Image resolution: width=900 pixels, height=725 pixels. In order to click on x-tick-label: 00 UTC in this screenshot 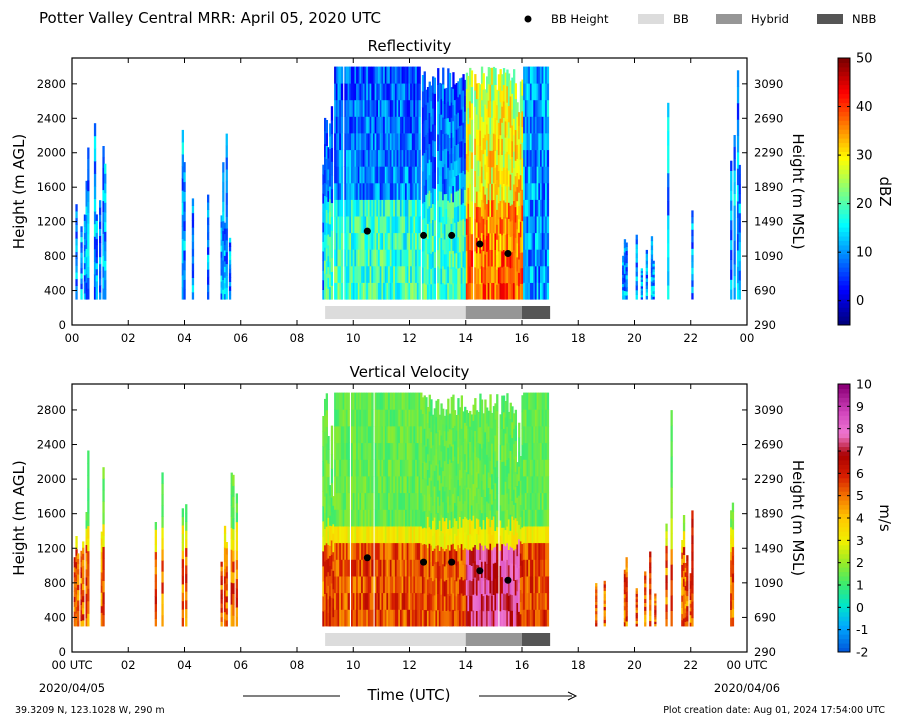, I will do `click(746, 665)`.